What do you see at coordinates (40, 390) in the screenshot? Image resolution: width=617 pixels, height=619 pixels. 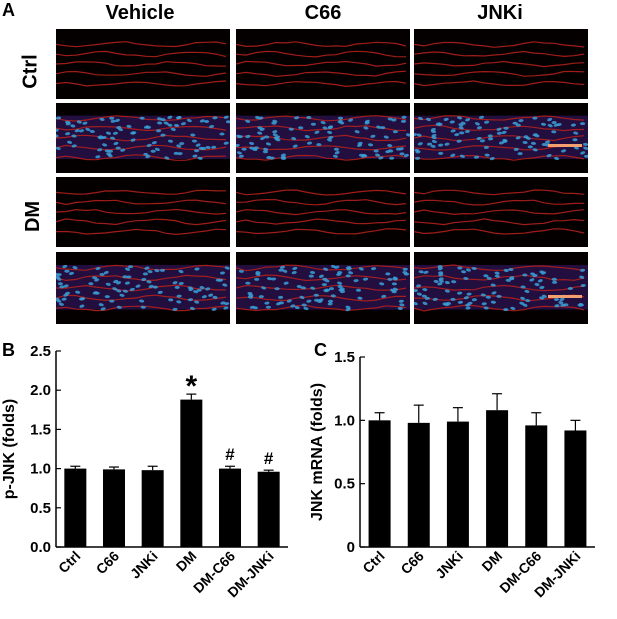 I see `y-tick-label: 2.0` at bounding box center [40, 390].